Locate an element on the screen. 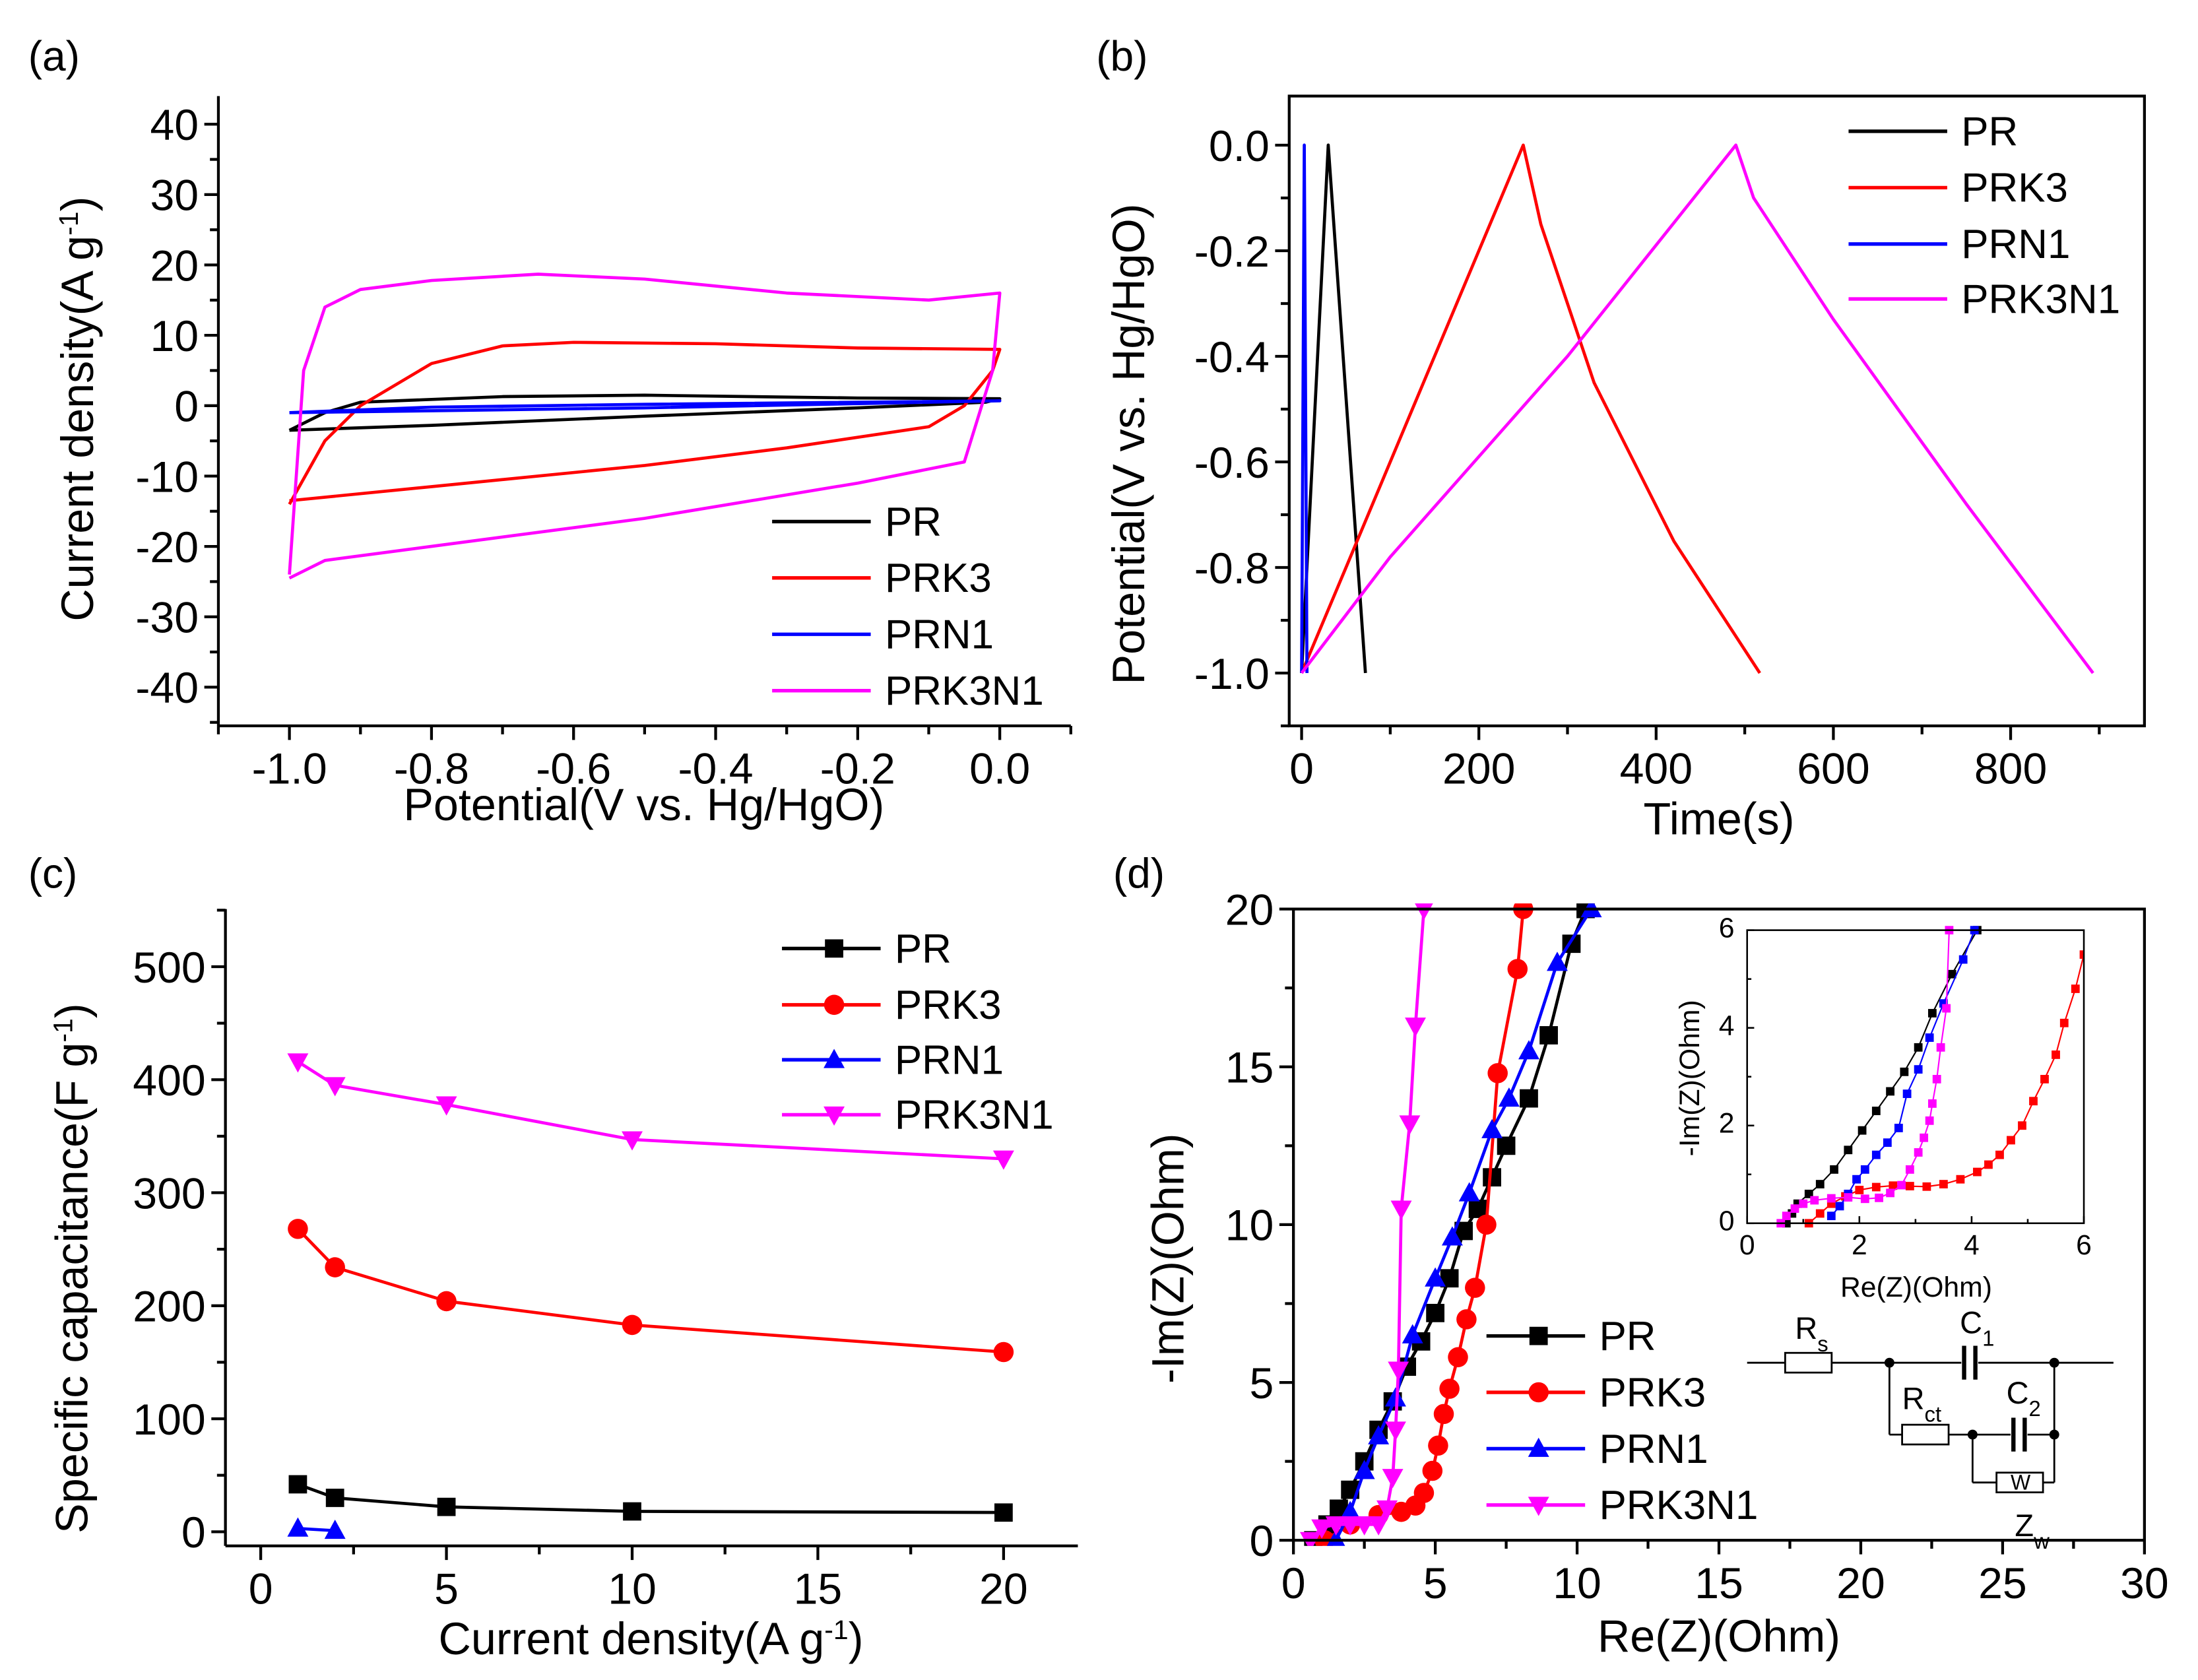 The height and width of the screenshot is (1680, 2198). circuit-label-main: W is located at coordinates (2021, 1482).